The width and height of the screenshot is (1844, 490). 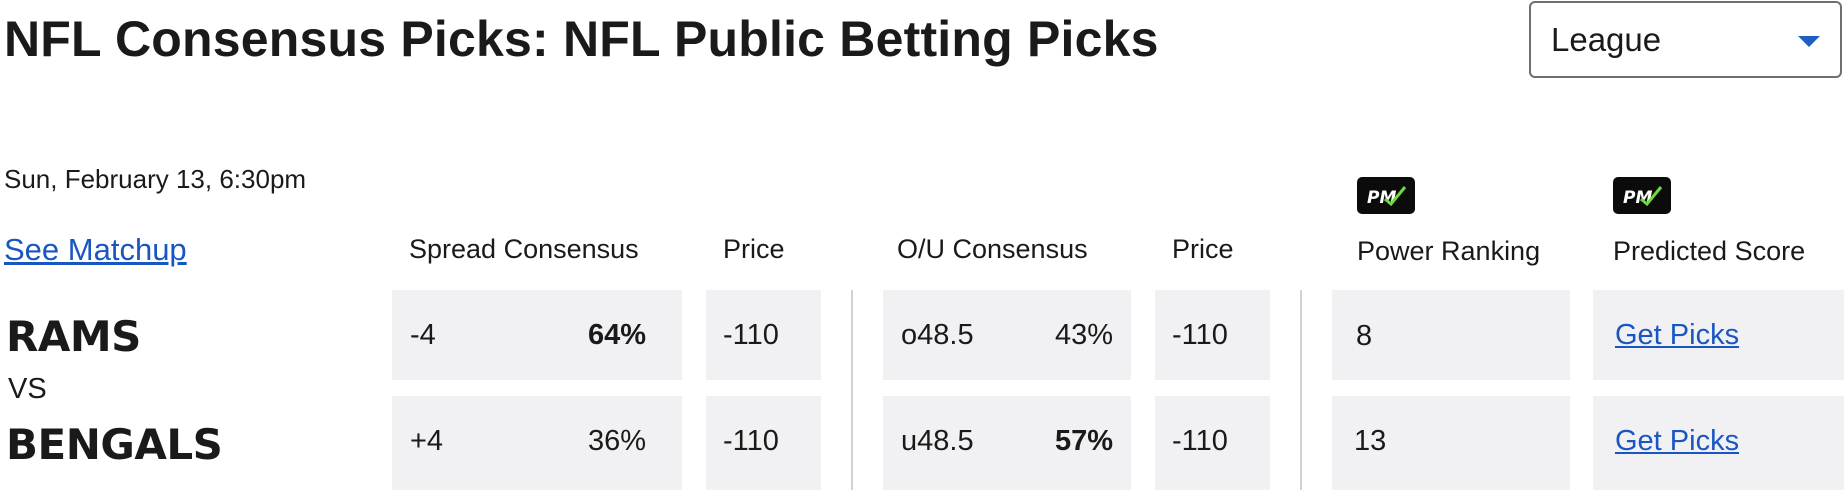 What do you see at coordinates (937, 441) in the screenshot?
I see `ou-value: u48.5` at bounding box center [937, 441].